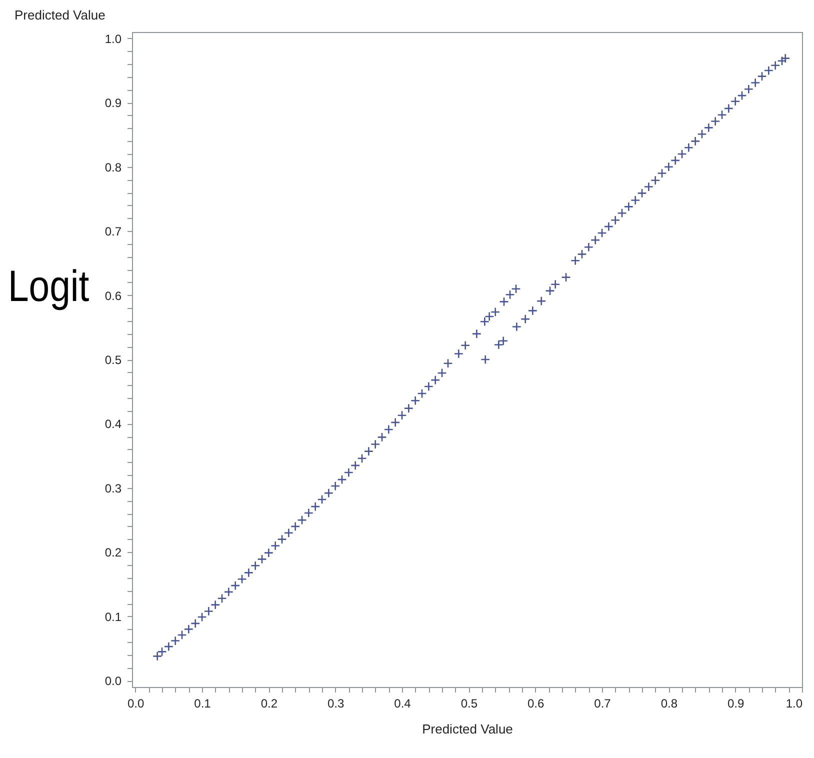  Describe the element at coordinates (469, 703) in the screenshot. I see `x-tick-label: 0.5` at that location.